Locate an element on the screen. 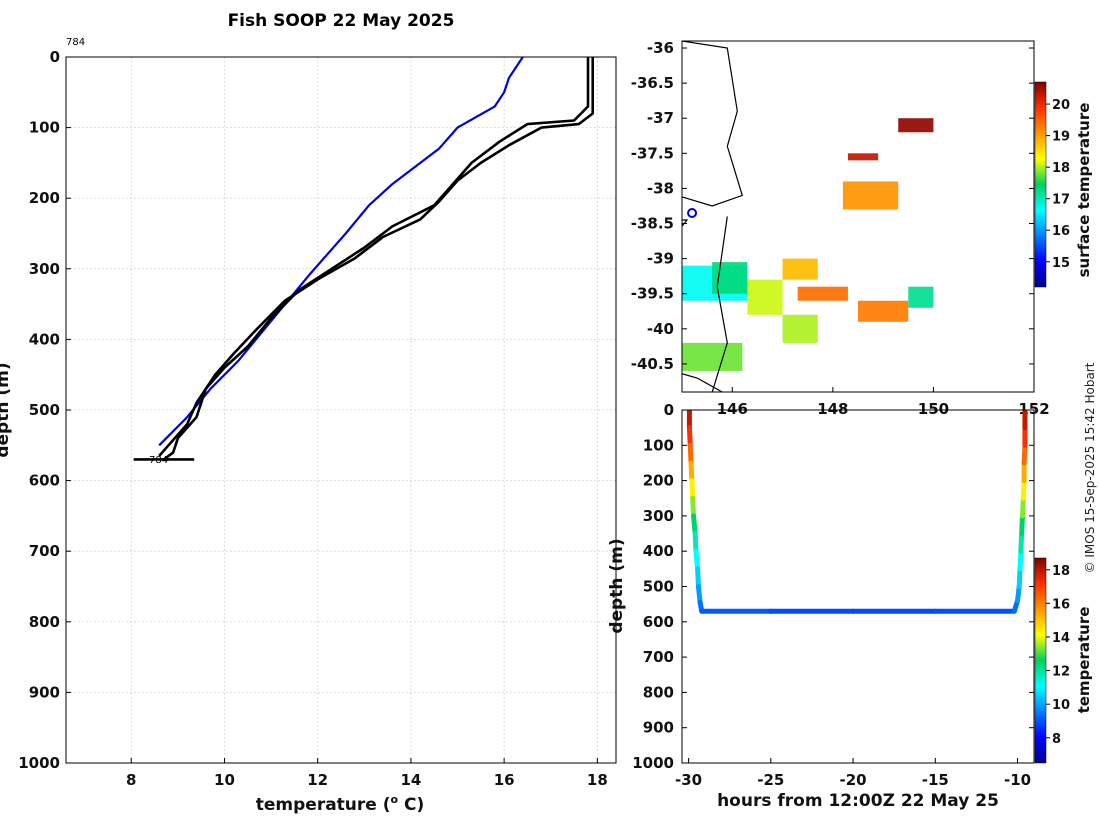  profile-y-tick-label: 900 is located at coordinates (44, 692).